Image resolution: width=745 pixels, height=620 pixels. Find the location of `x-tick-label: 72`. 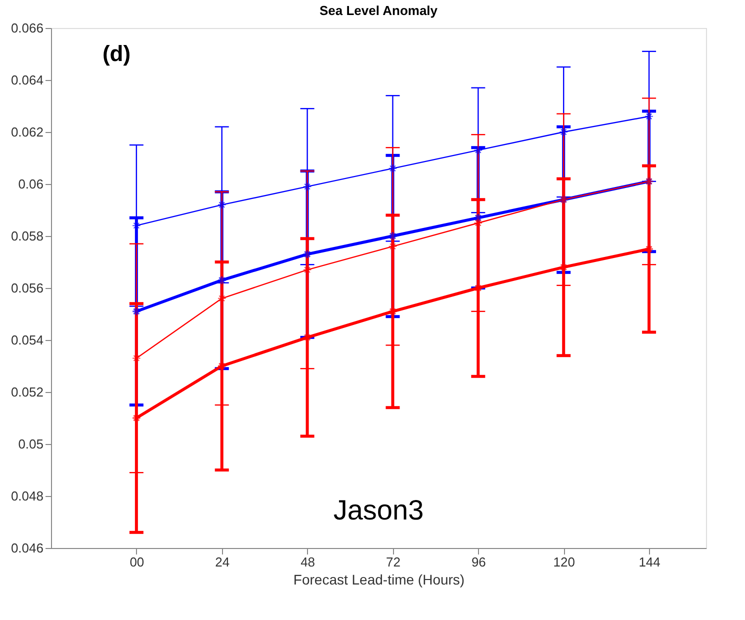

x-tick-label: 72 is located at coordinates (393, 562).